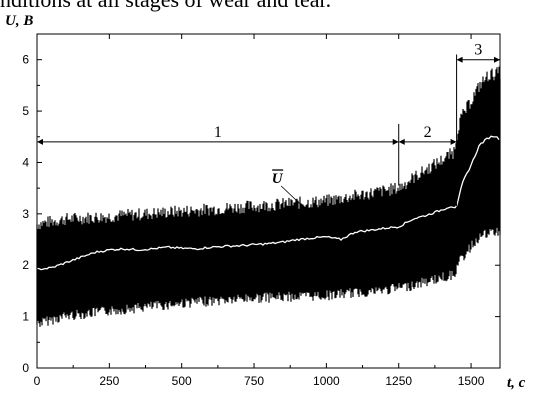 Image resolution: width=533 pixels, height=394 pixels. I want to click on x-tick-label: 750, so click(254, 381).